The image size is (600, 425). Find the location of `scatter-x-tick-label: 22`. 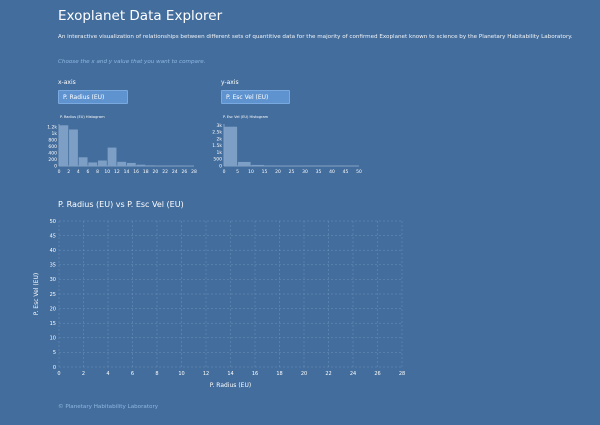

scatter-x-tick-label: 22 is located at coordinates (328, 374).